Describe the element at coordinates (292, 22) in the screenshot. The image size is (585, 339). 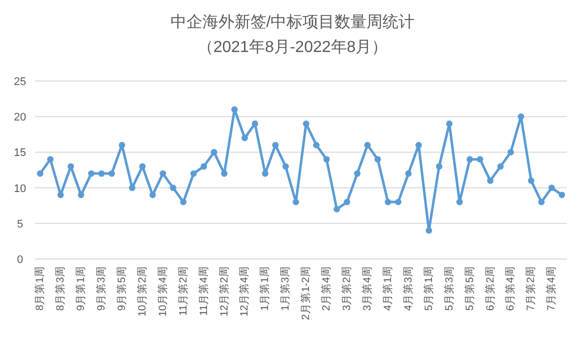
I see `chart-title: 中企海外新签/中标项目数量周统计` at that location.